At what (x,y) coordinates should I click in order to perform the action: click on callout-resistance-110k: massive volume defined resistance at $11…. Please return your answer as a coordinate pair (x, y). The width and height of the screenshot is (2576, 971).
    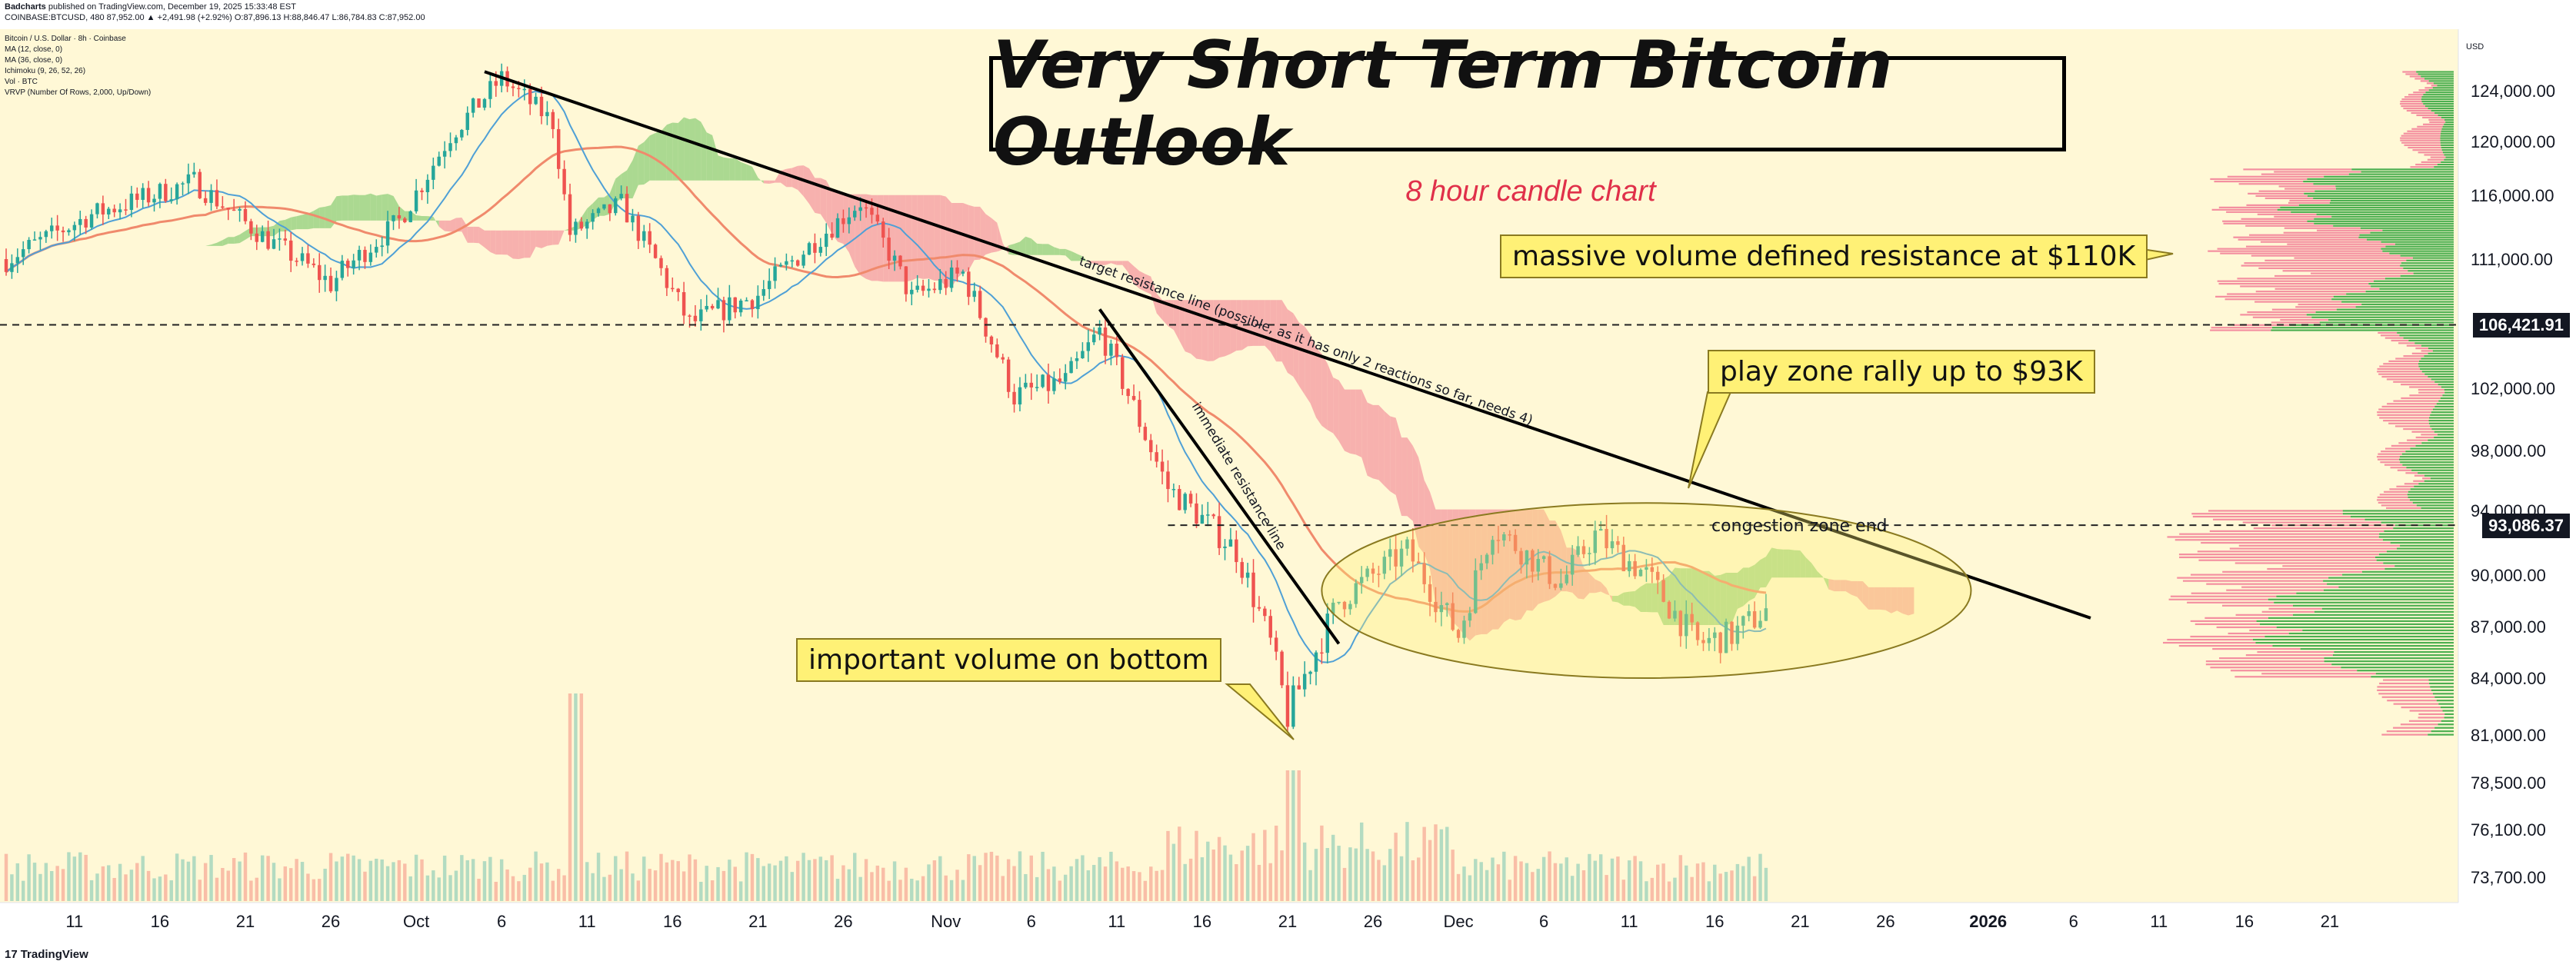
    Looking at the image, I should click on (1824, 256).